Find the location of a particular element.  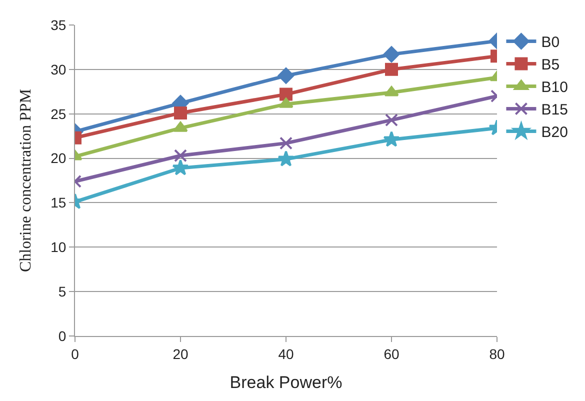

legend-label: B20 is located at coordinates (554, 133).